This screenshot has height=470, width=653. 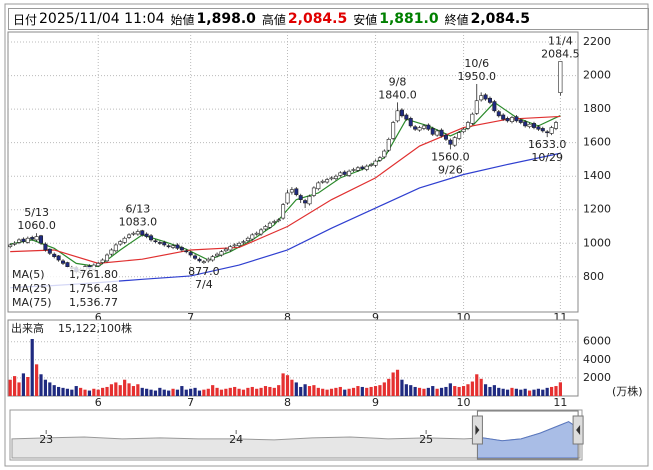 What do you see at coordinates (597, 341) in the screenshot?
I see `y-tick-label: 6000` at bounding box center [597, 341].